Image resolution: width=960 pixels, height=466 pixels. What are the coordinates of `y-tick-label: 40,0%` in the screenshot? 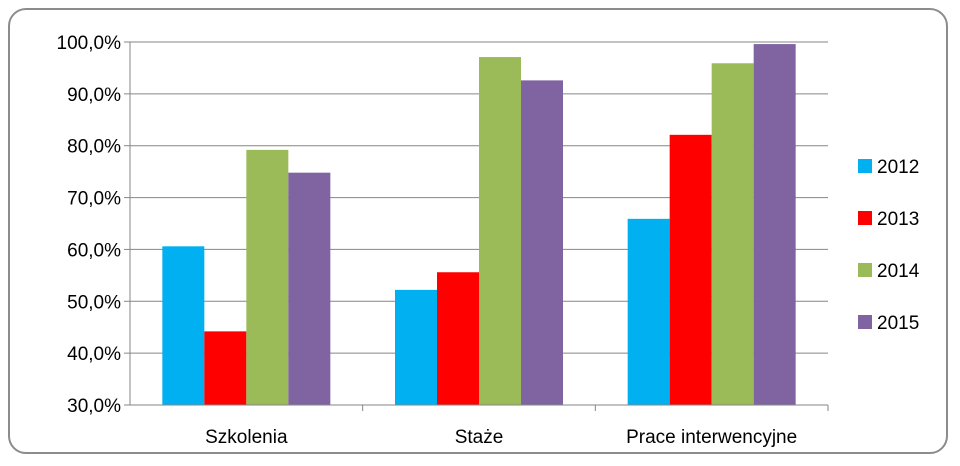 It's located at (94, 354).